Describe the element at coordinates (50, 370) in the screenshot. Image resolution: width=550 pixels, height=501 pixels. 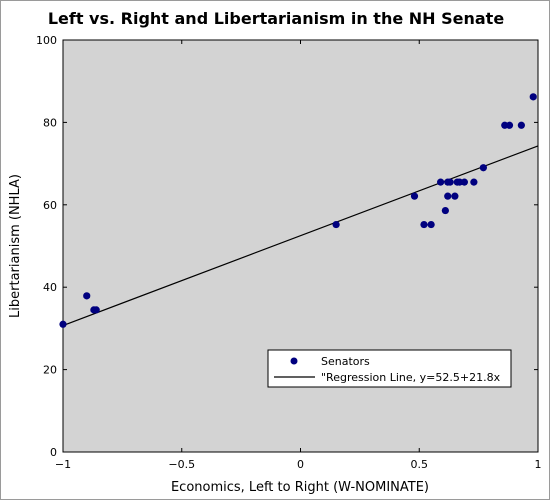
I see `y-tick-label: 20` at that location.